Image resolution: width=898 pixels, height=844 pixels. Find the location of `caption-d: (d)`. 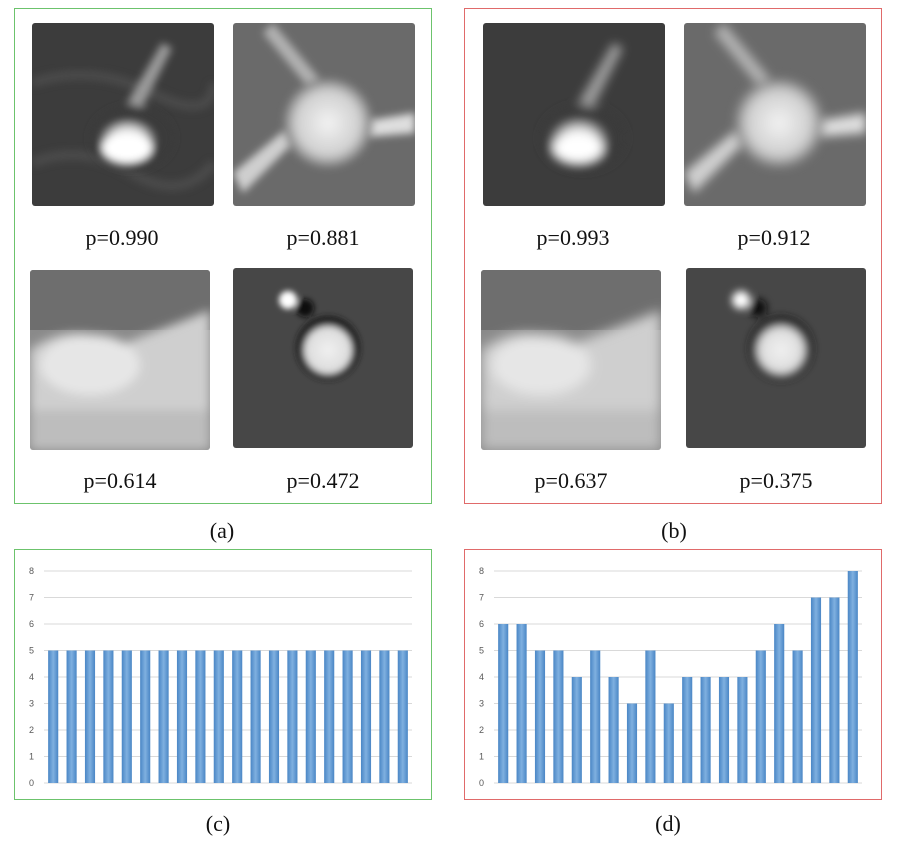

caption-d: (d) is located at coordinates (668, 823).